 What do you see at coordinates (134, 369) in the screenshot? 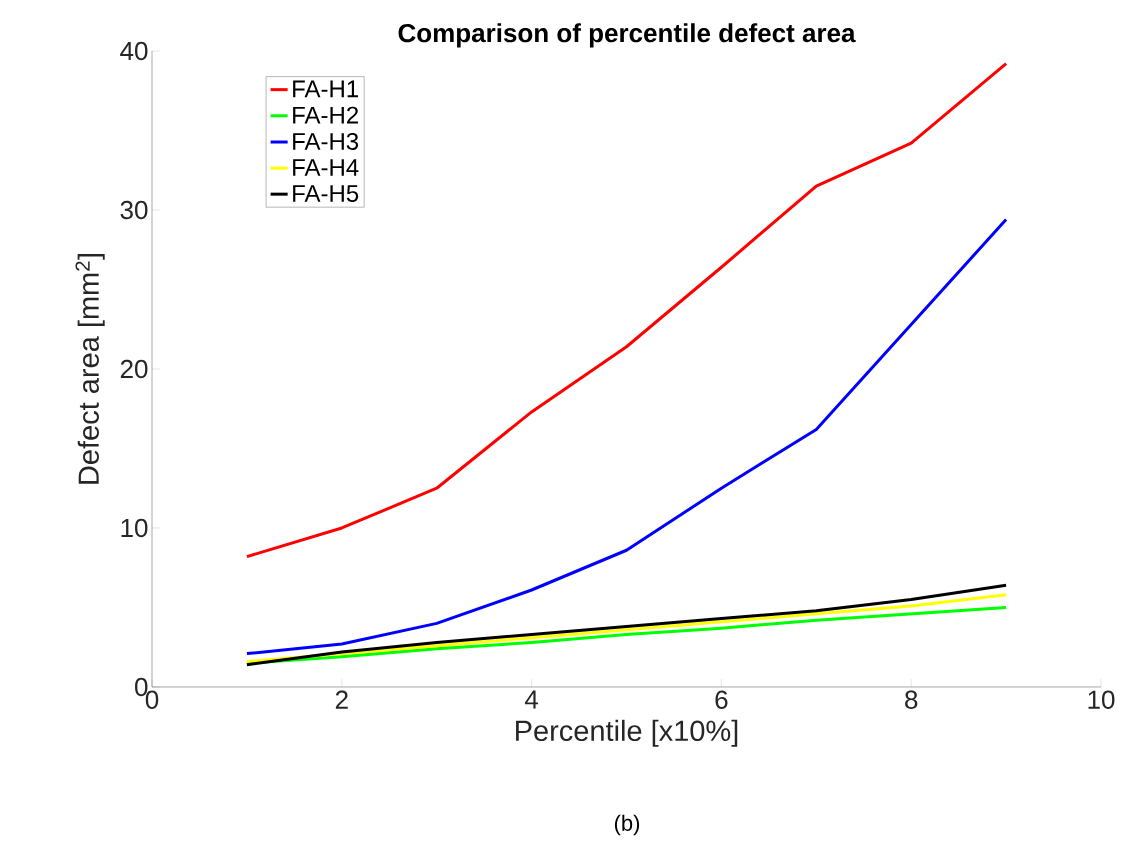
I see `y-tick-label: 20` at bounding box center [134, 369].